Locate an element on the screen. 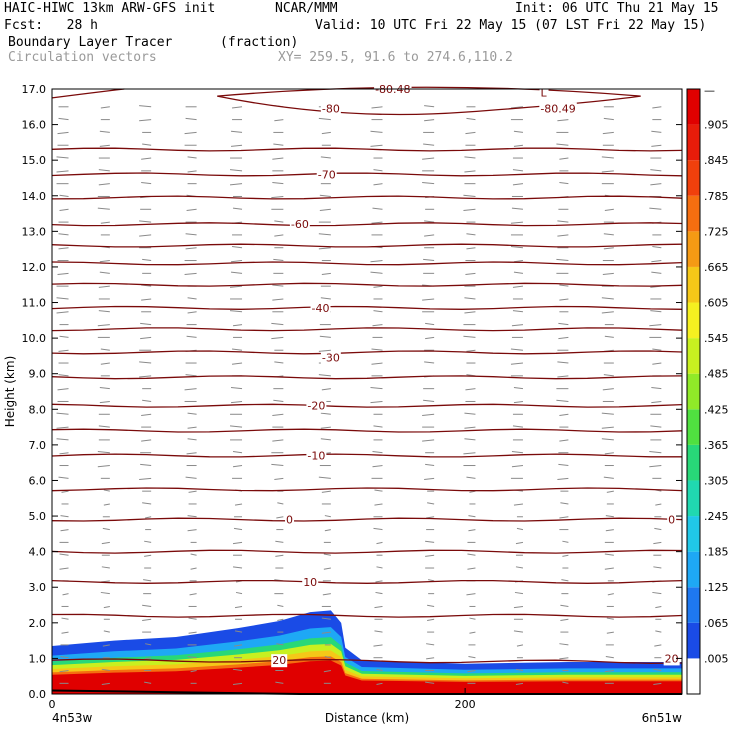 This screenshot has height=740, width=740. isotherm-label: 20 is located at coordinates (672, 658).